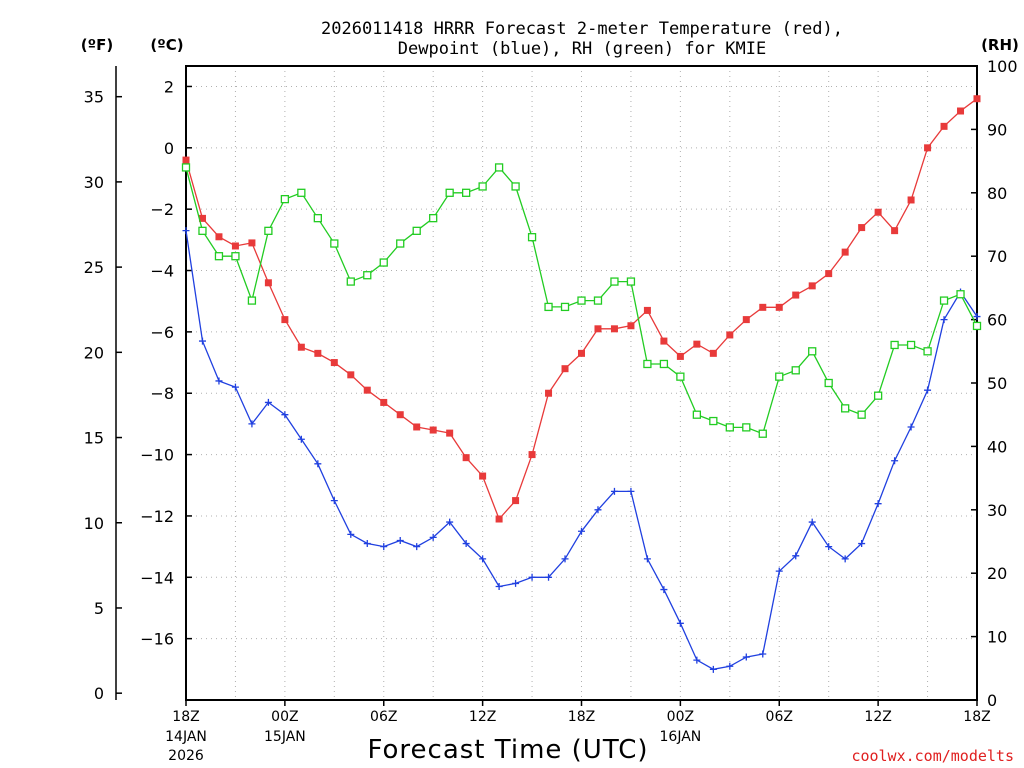 This screenshot has height=768, width=1024. I want to click on x-tick-date-label: 14JAN, so click(186, 737).